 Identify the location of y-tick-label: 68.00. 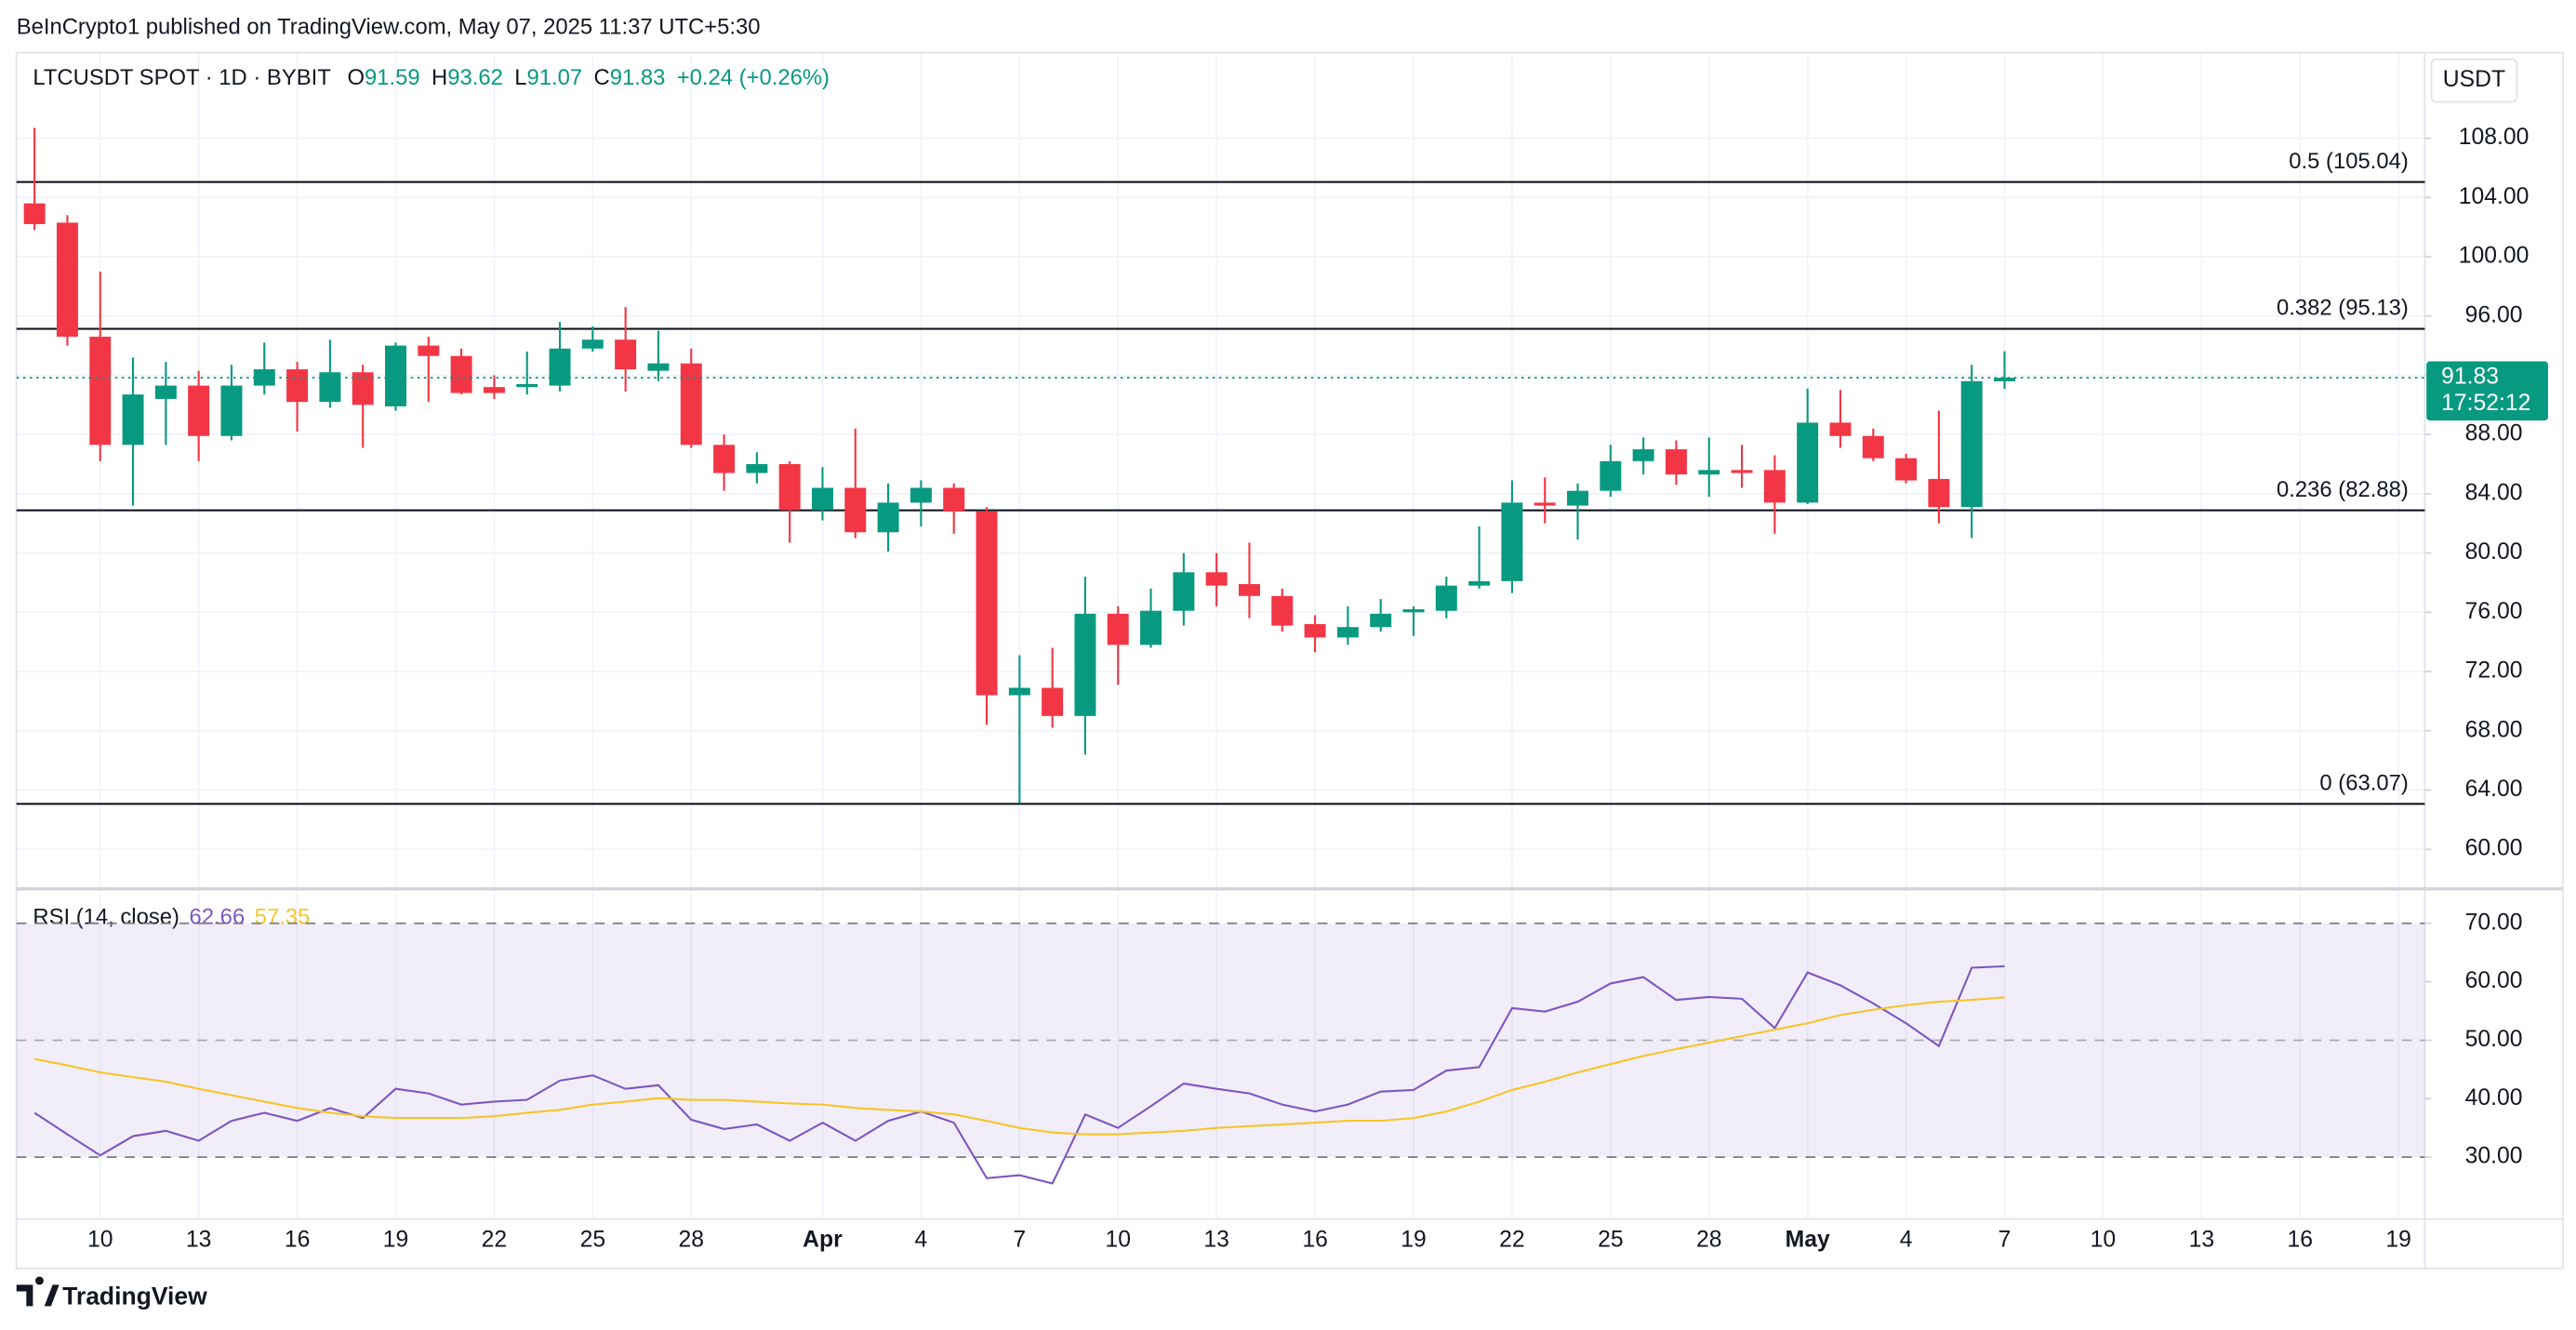
(2494, 729).